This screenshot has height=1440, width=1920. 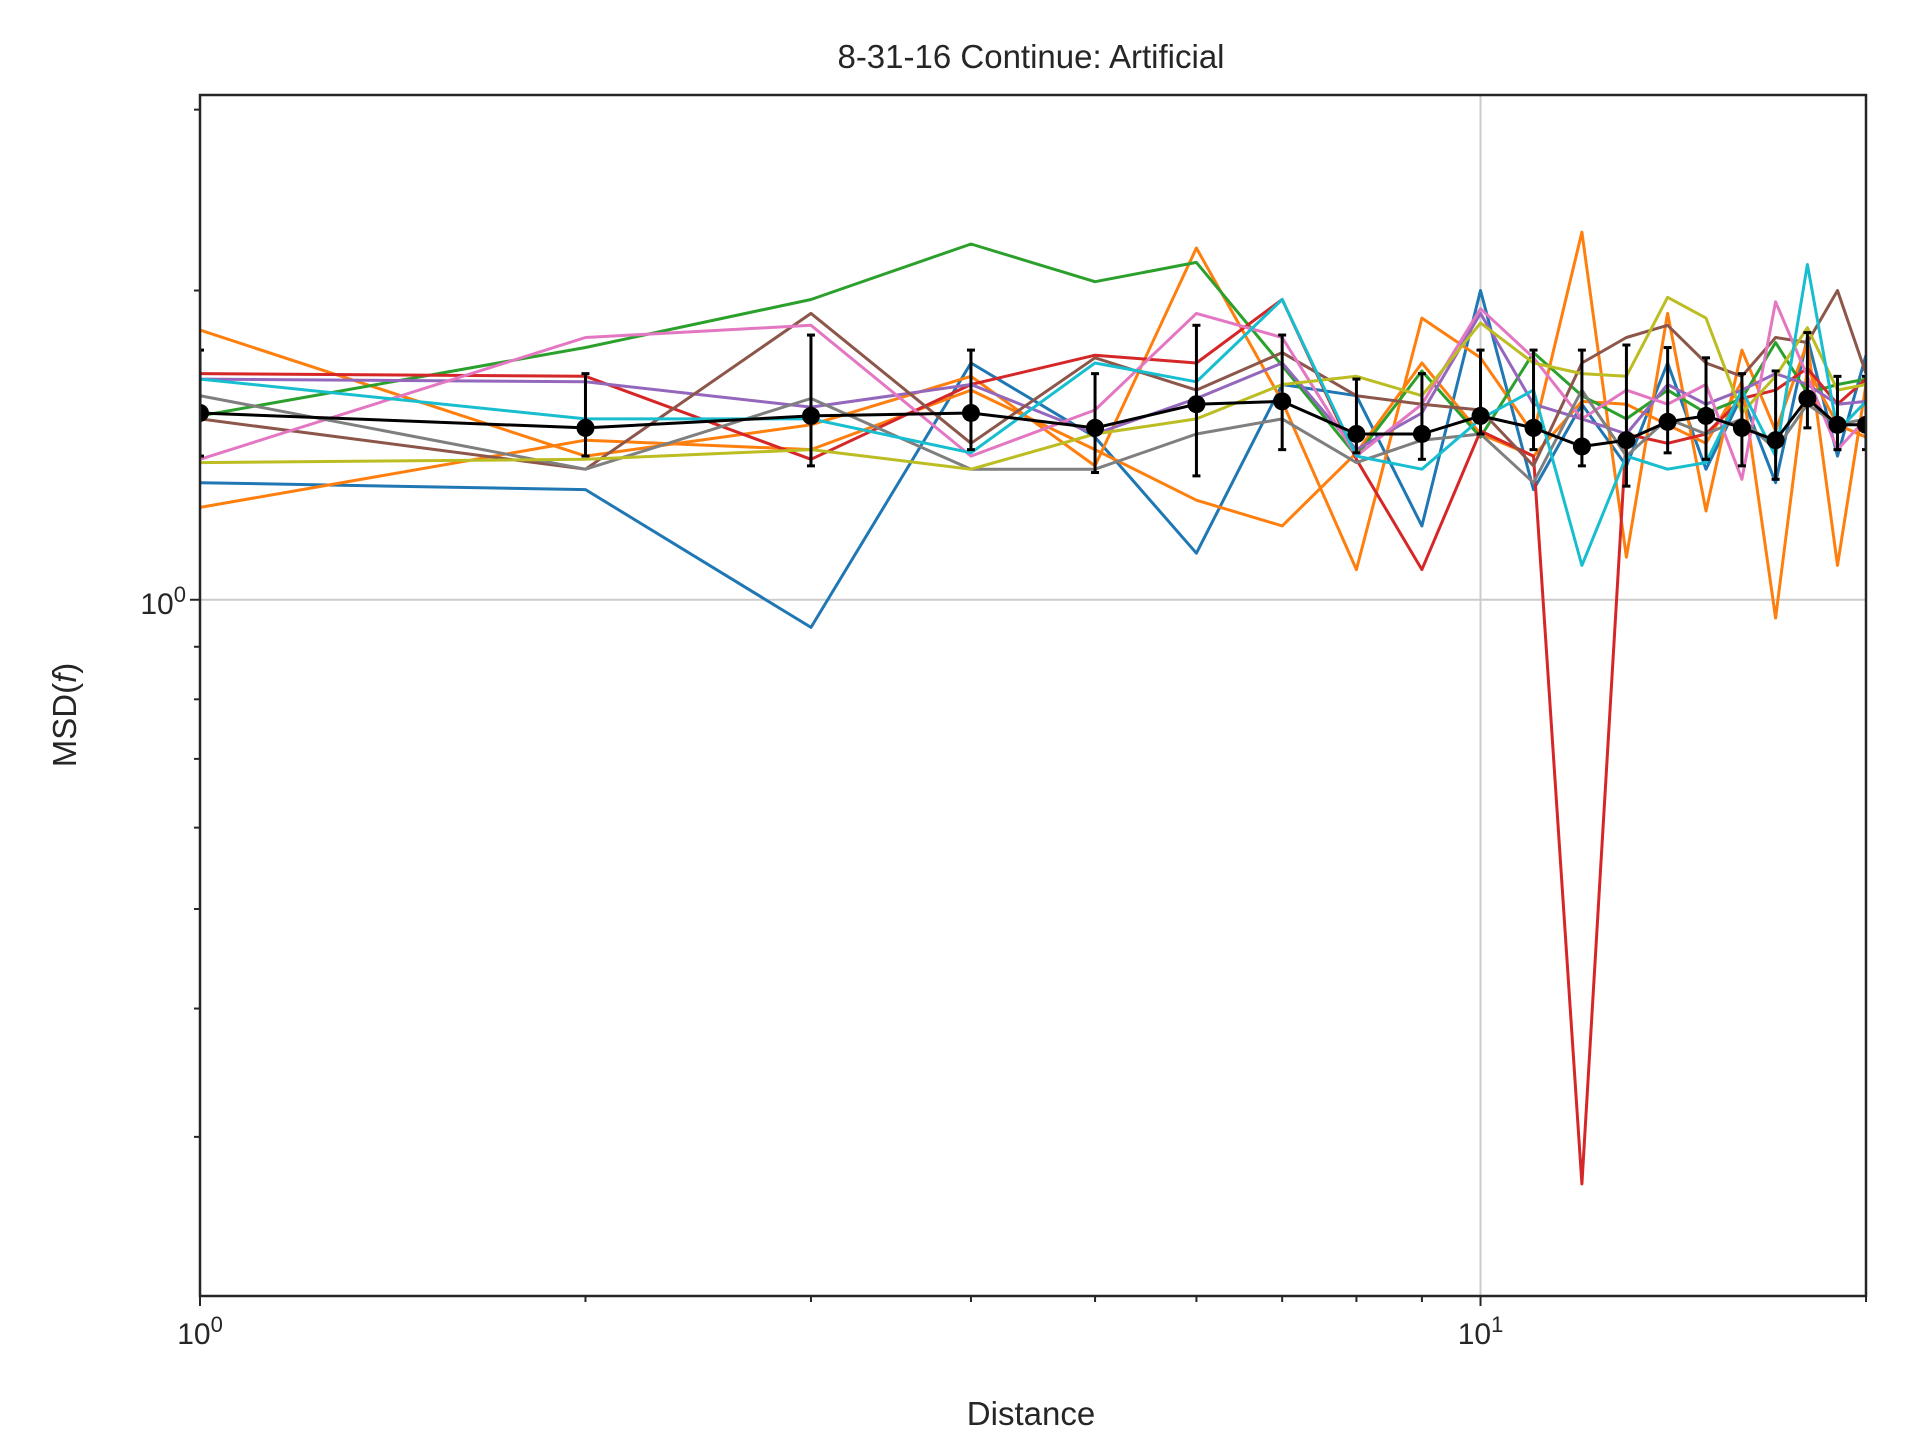 I want to click on y-tick-label: 100, so click(x=163, y=601).